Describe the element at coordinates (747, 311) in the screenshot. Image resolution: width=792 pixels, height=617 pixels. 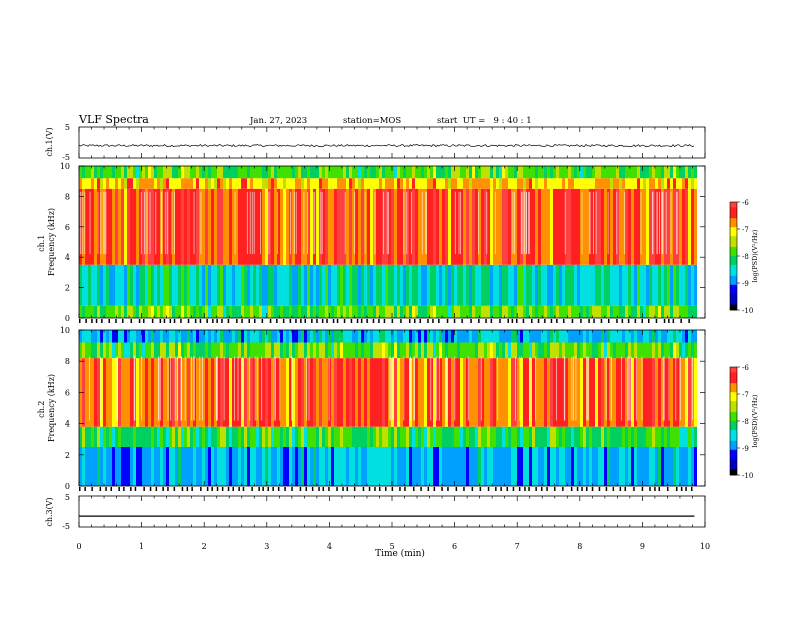
I see `colorbar-tick-label: -10` at that location.